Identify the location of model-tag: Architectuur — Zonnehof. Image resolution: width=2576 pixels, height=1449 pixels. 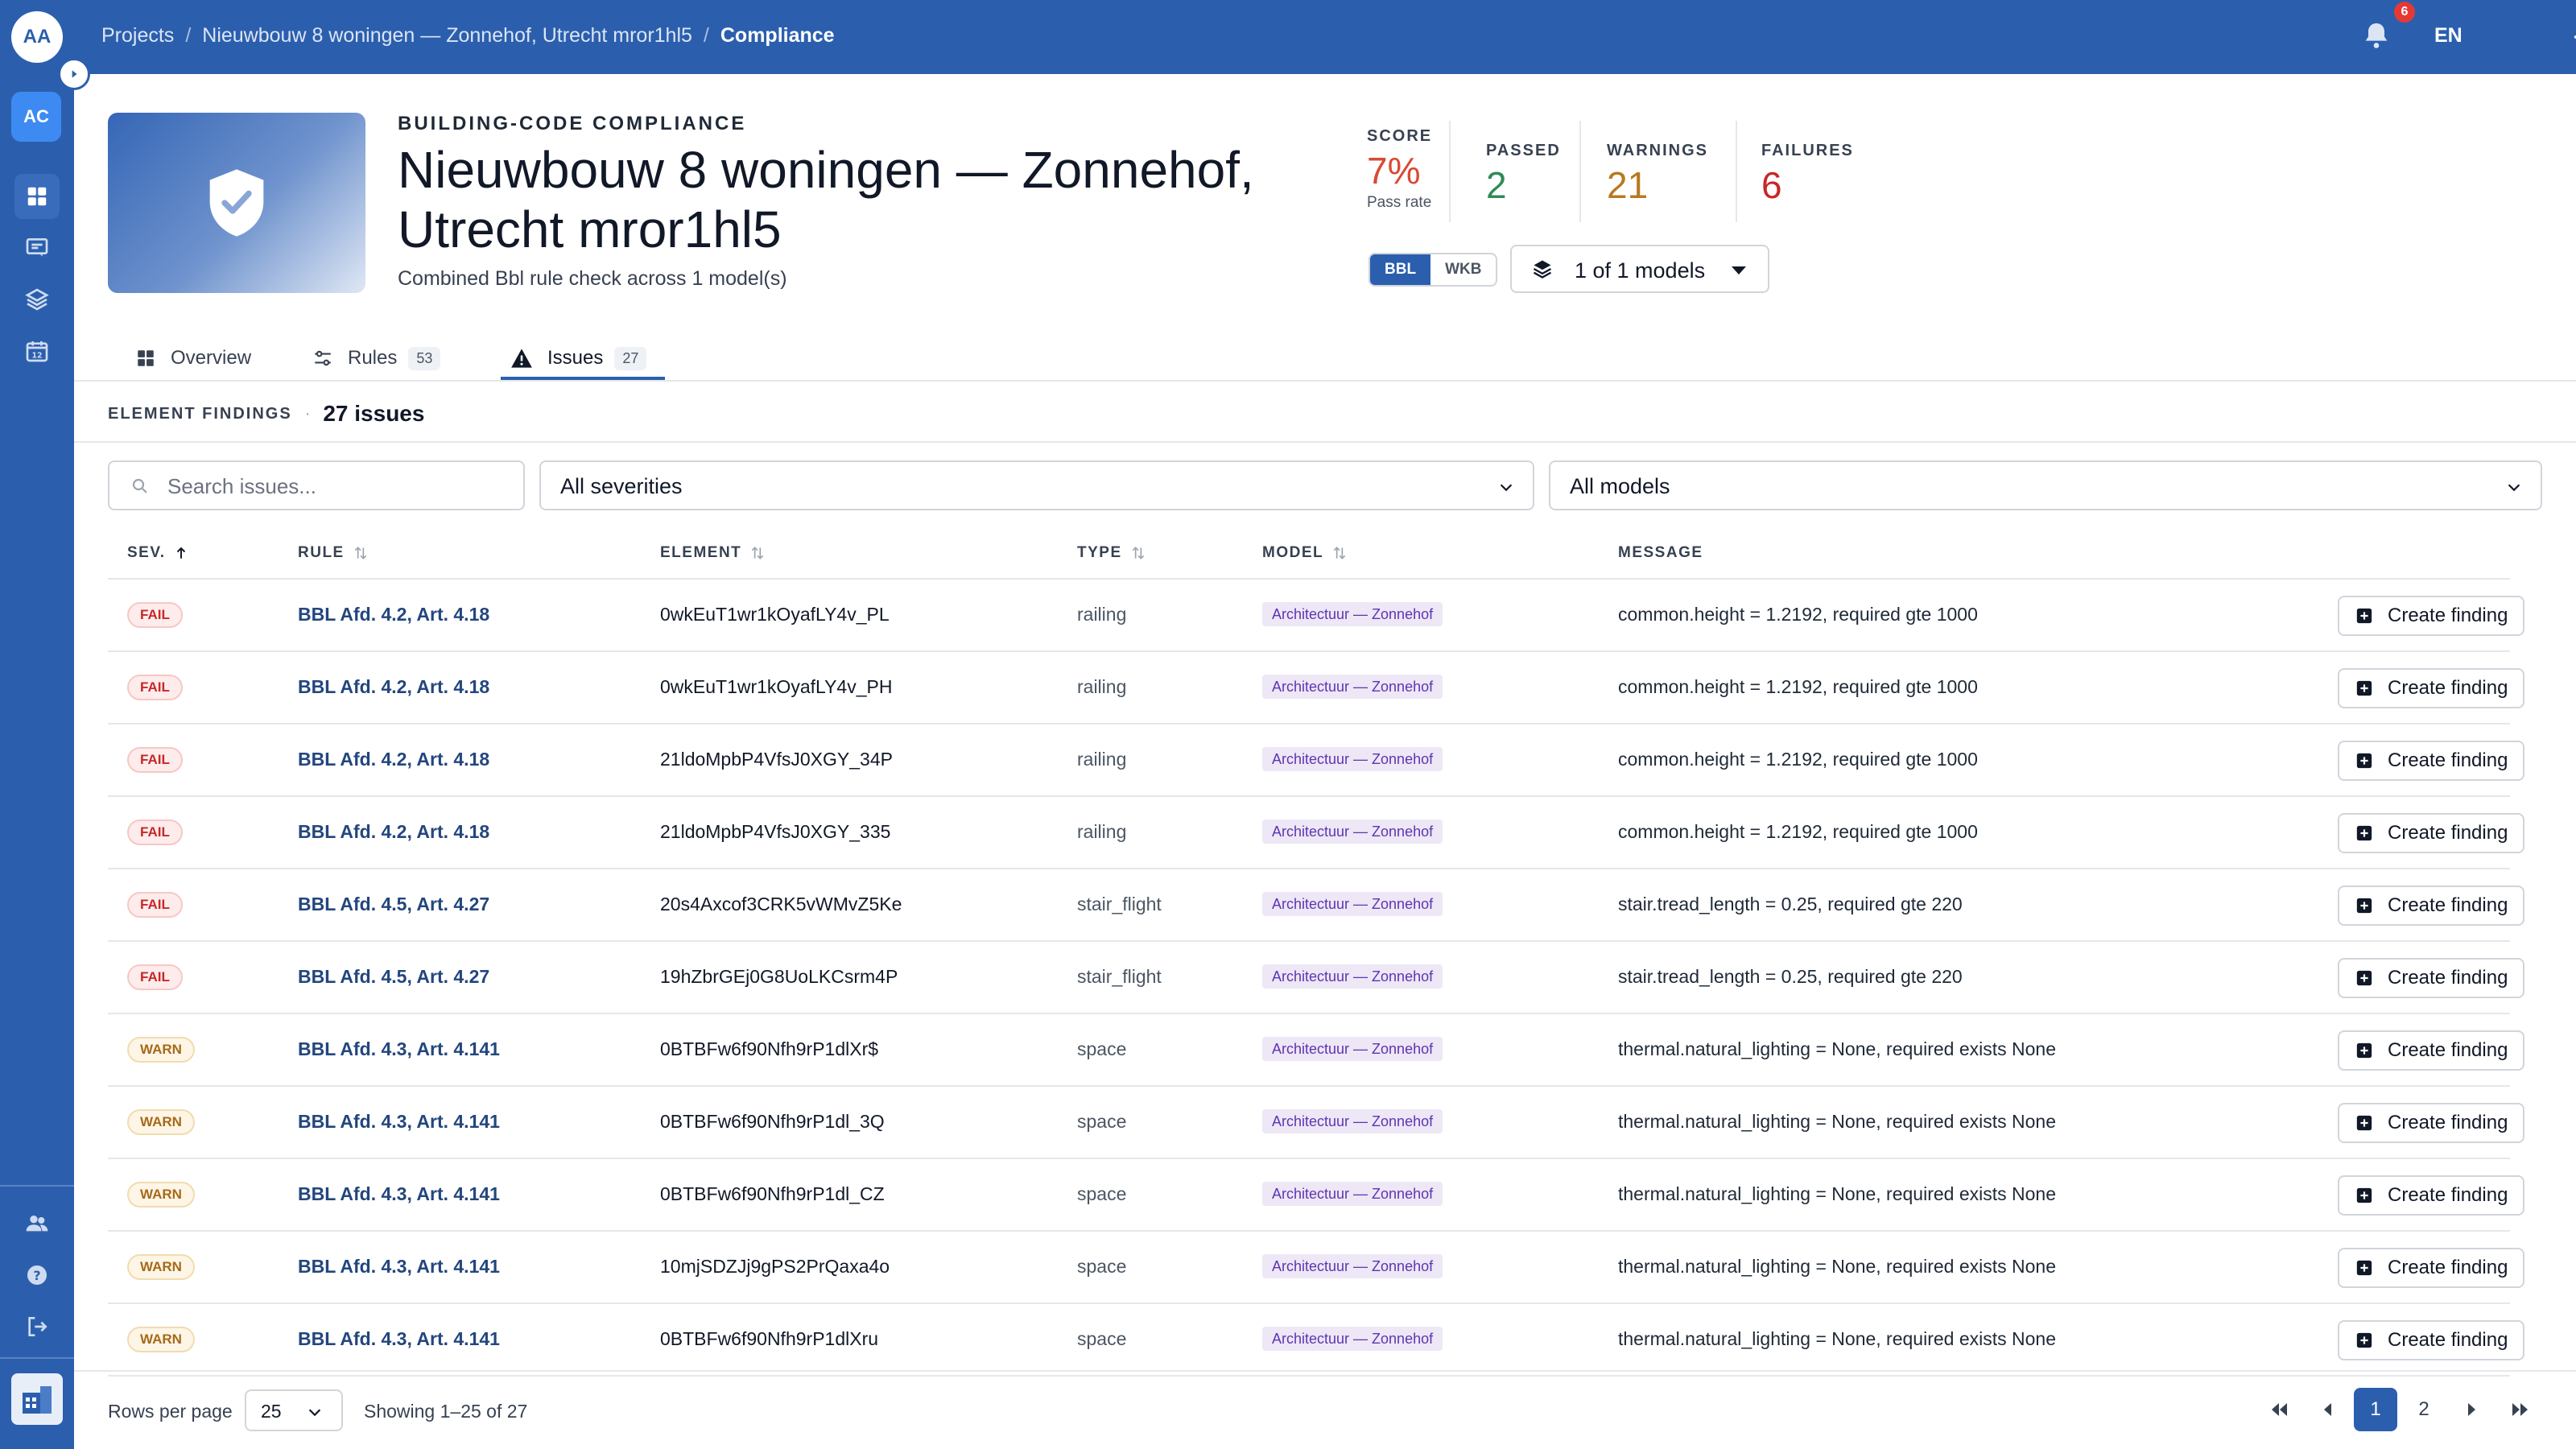
(1352, 976).